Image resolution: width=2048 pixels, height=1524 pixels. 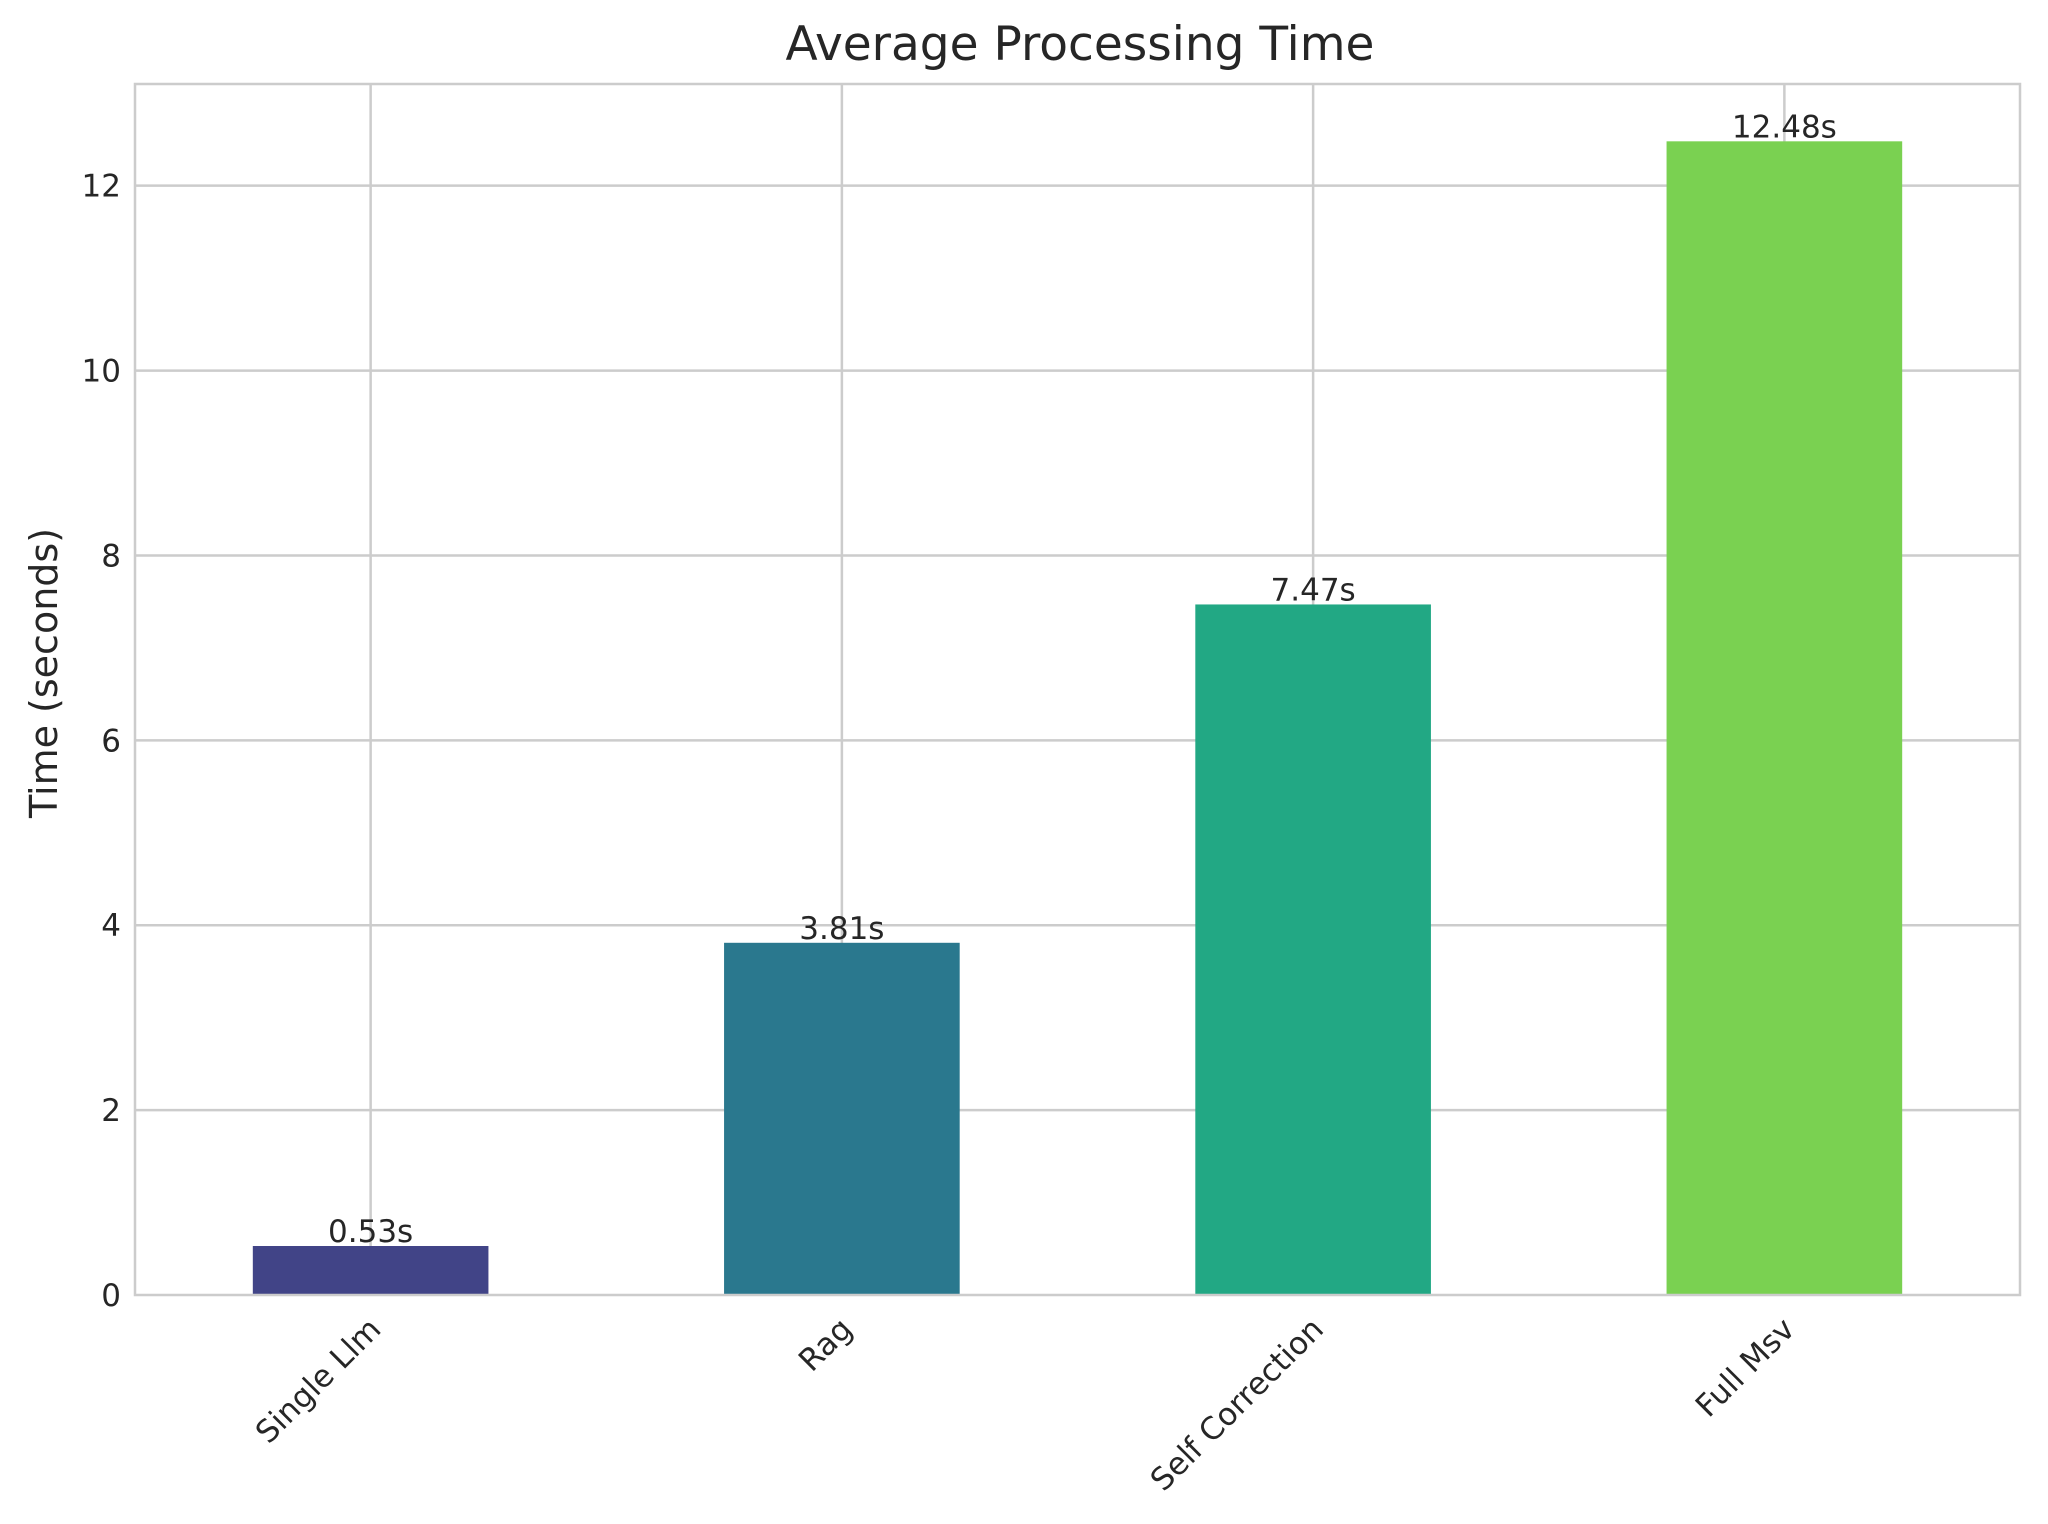 What do you see at coordinates (101, 372) in the screenshot?
I see `y-tick-label: 10` at bounding box center [101, 372].